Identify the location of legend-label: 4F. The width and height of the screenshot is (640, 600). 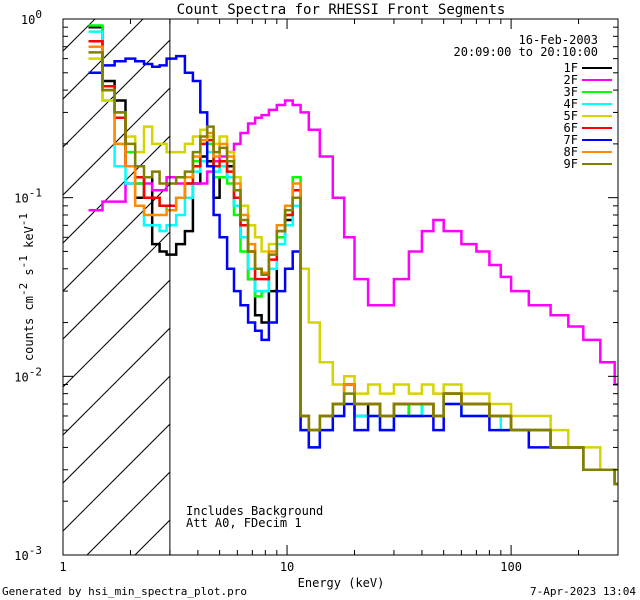
(571, 104).